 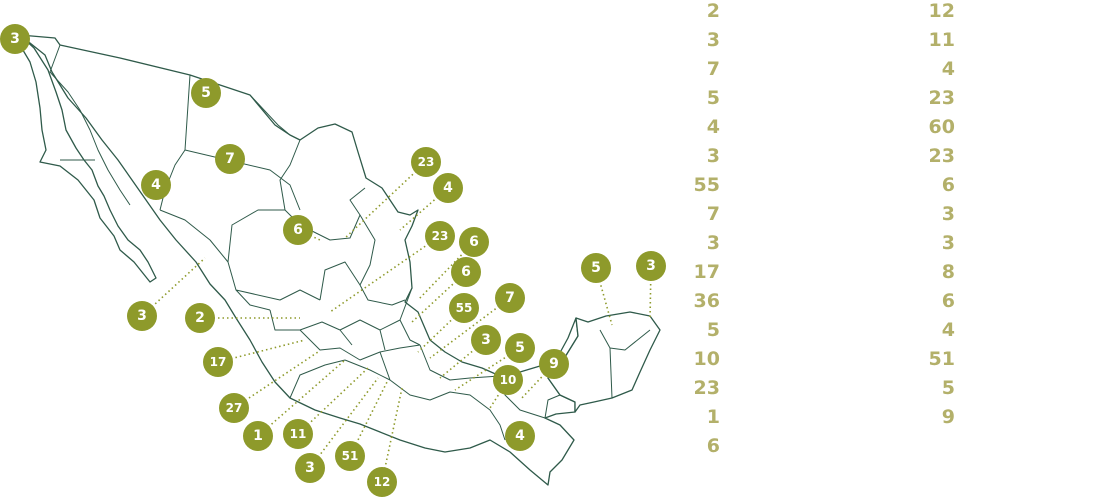 I want to click on badge-veracruz: 5, so click(x=520, y=348).